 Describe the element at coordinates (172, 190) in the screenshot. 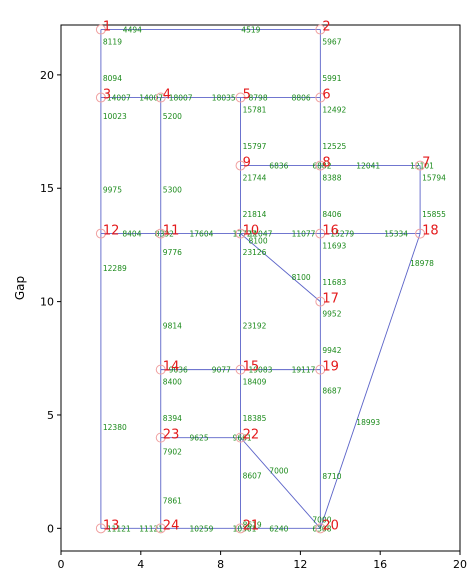

I see `edge-weight-label: 5300` at that location.